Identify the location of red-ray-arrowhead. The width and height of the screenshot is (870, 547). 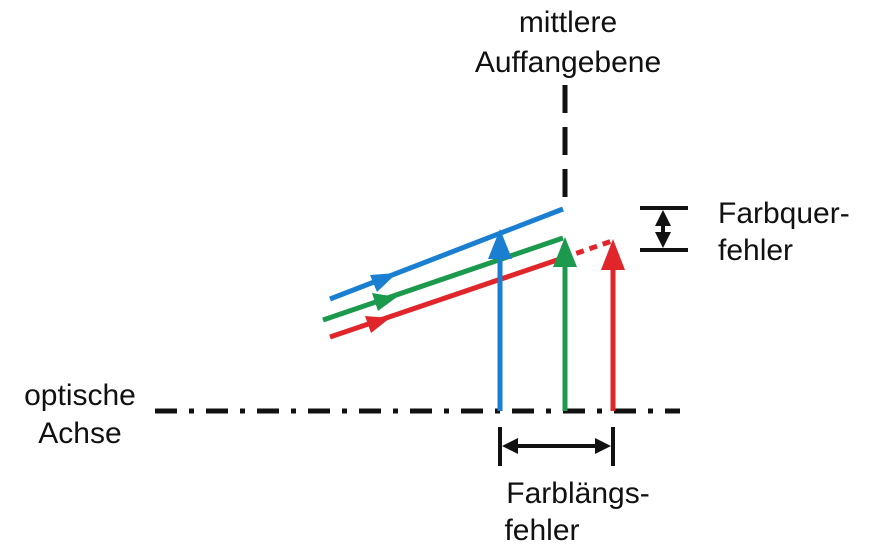
(377, 324).